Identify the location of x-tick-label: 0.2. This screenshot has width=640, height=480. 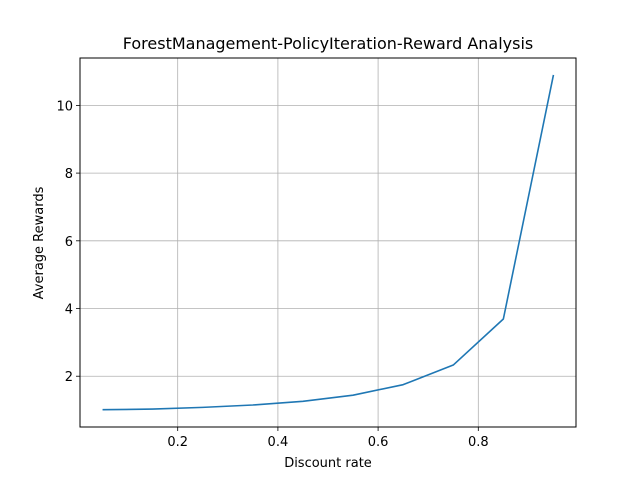
(177, 442).